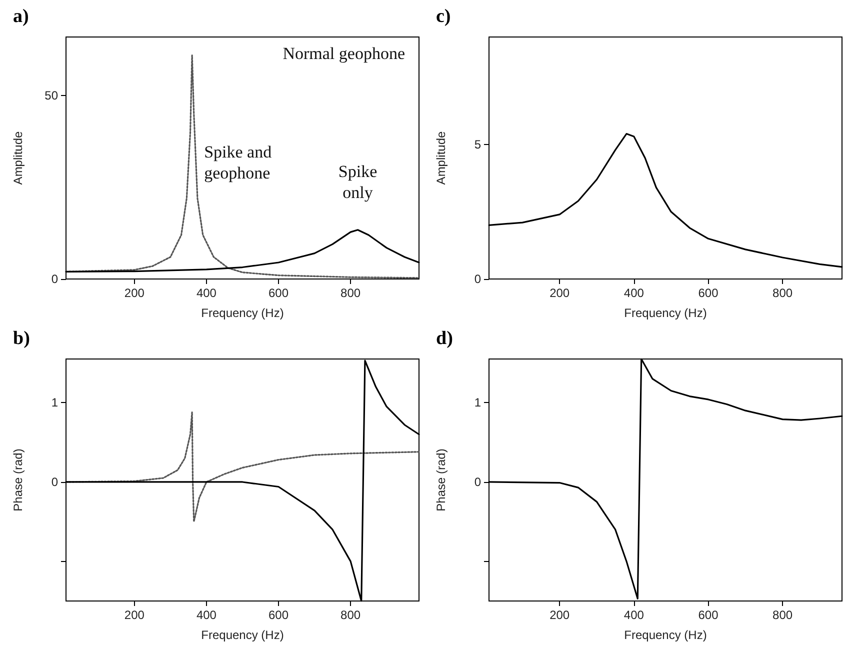 The width and height of the screenshot is (846, 659). Describe the element at coordinates (444, 338) in the screenshot. I see `chart-title: d)` at that location.